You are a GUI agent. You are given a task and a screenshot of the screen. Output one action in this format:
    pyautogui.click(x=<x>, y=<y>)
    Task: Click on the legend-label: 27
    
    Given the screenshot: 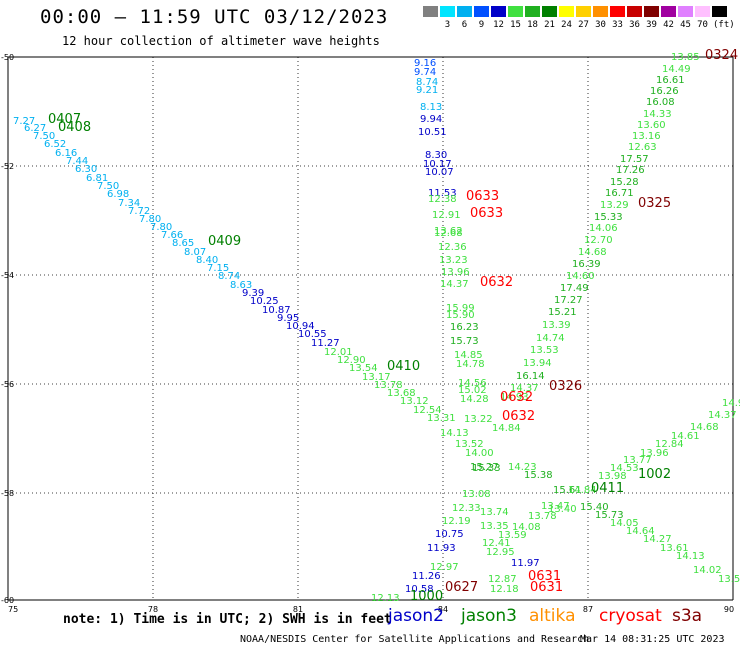 What is the action you would take?
    pyautogui.click(x=583, y=25)
    